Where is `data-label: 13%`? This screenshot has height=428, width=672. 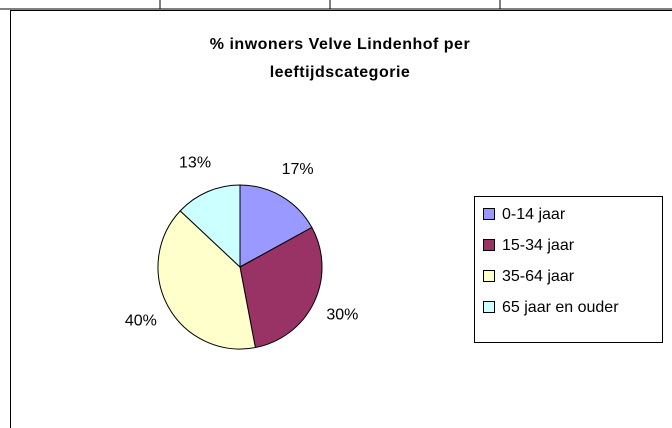
data-label: 13% is located at coordinates (195, 162).